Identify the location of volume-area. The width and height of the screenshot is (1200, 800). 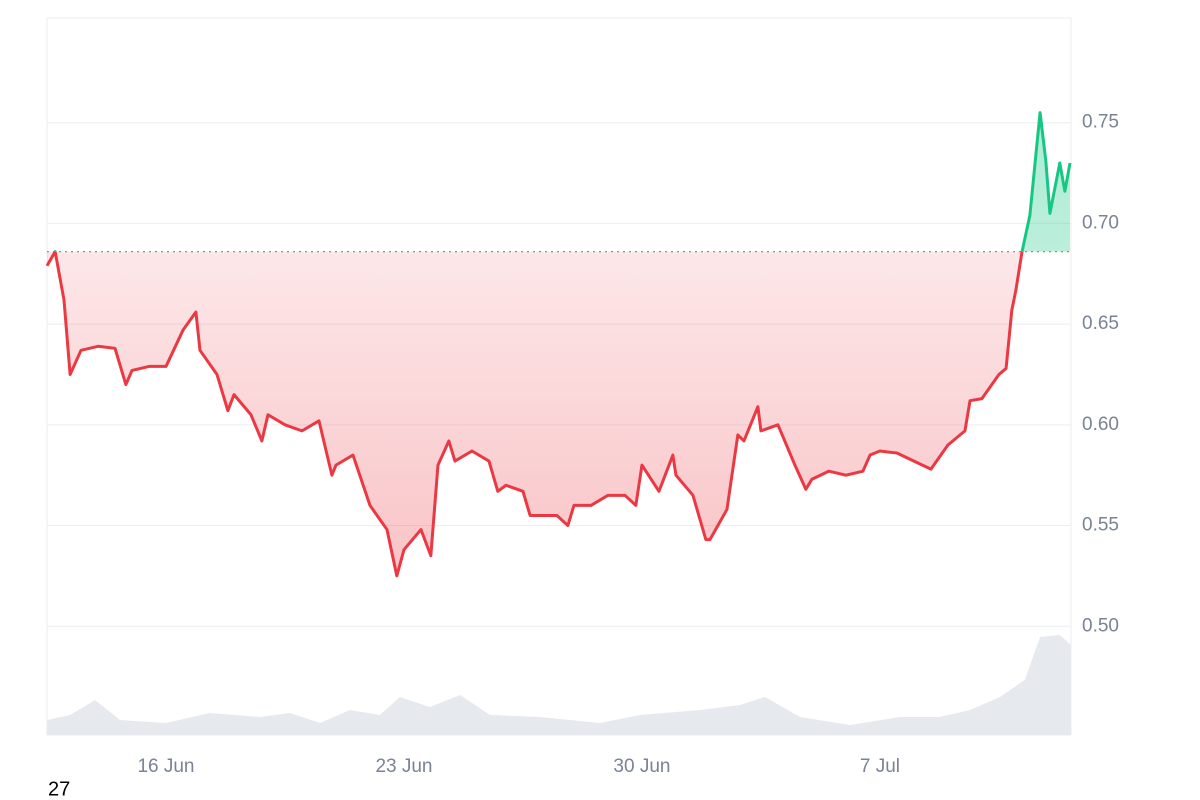
(559, 685).